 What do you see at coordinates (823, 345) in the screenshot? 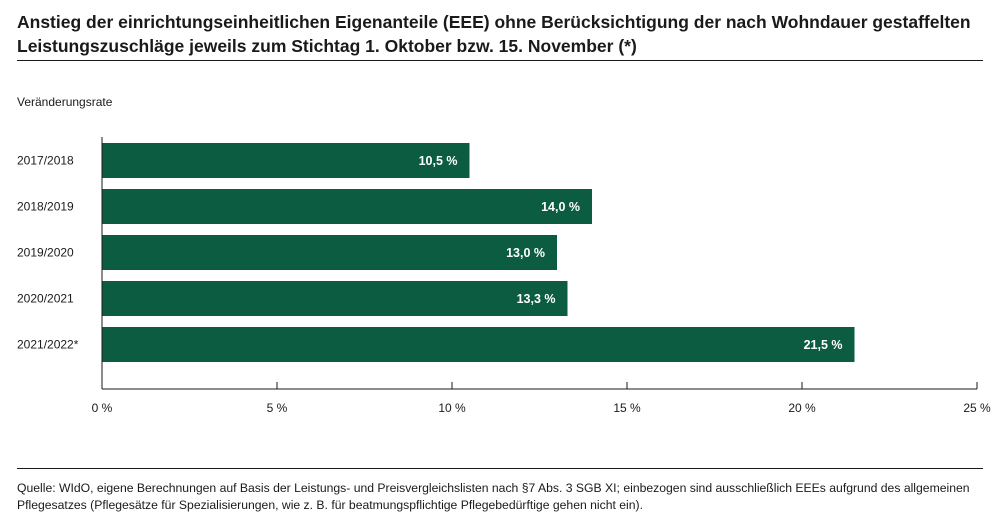
I see `data-label: 21,5 %` at bounding box center [823, 345].